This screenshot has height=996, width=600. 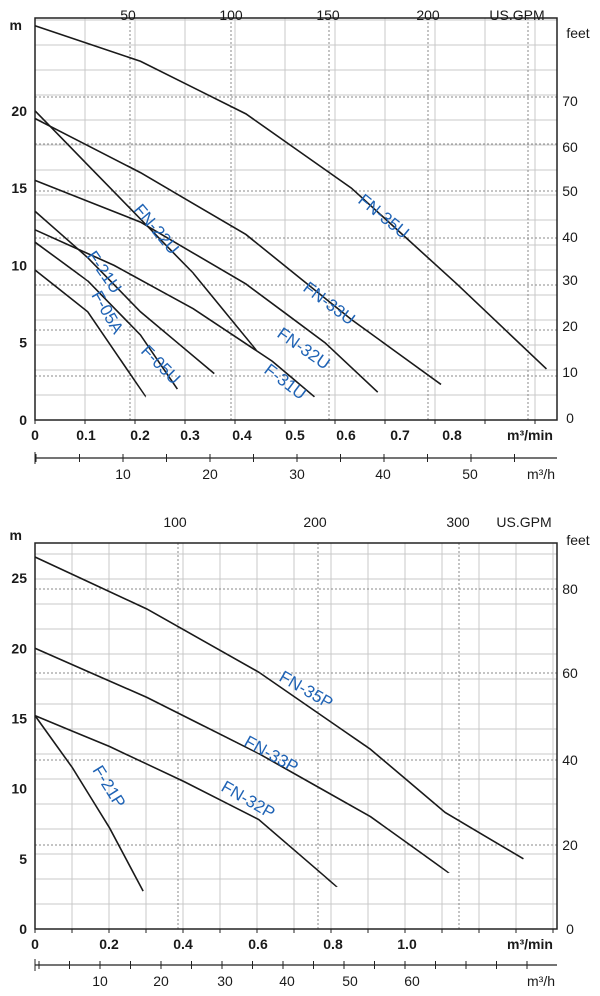 What do you see at coordinates (329, 303) in the screenshot?
I see `series-label-fn-33u: FN-33U` at bounding box center [329, 303].